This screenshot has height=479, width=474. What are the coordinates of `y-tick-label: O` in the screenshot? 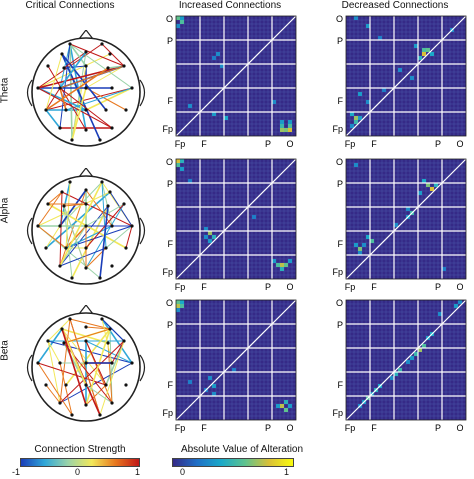 It's located at (339, 303).